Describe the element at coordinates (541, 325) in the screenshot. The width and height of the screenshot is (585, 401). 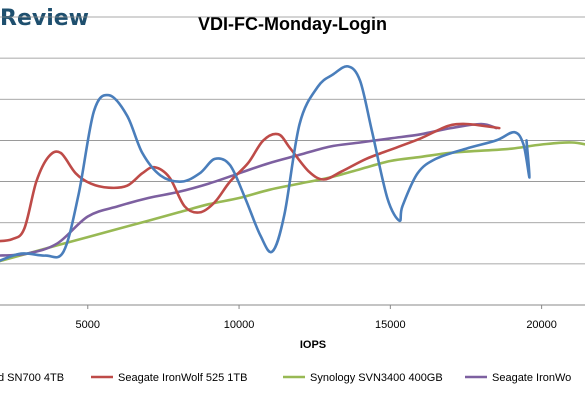
I see `x-tick-label-3: 20000` at that location.